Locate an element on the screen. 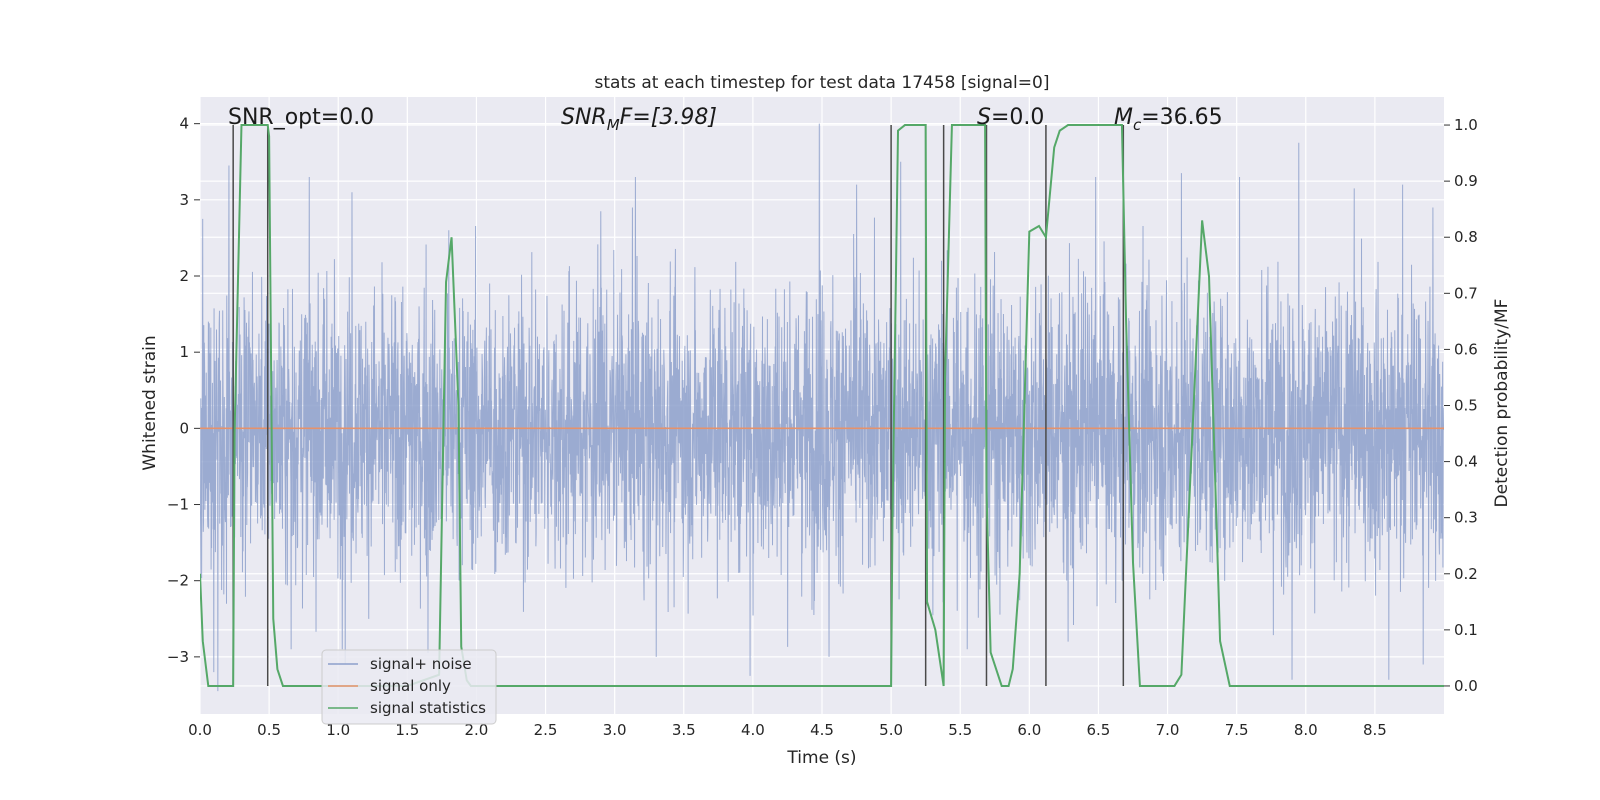 Image resolution: width=1600 pixels, height=800 pixels. right-y-tick-label: 0.2 is located at coordinates (1466, 574).